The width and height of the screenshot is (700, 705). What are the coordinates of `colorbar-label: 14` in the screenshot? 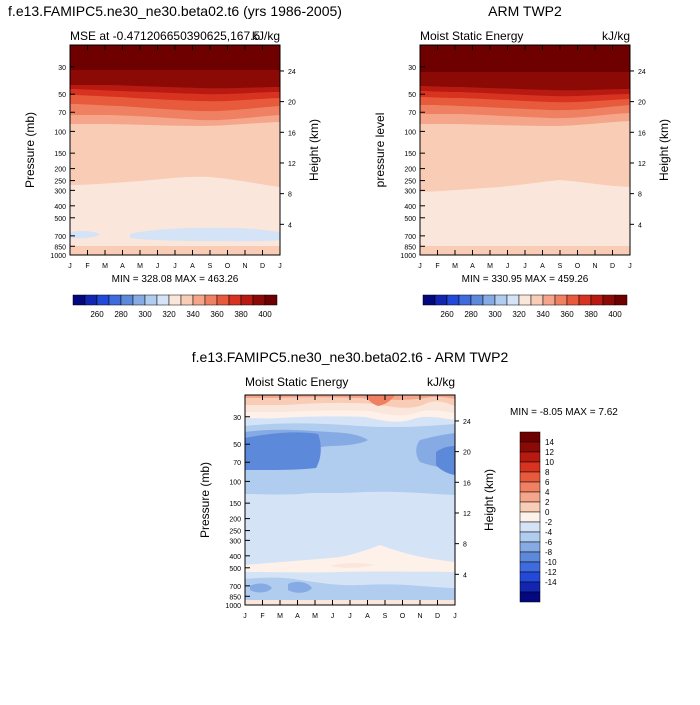 It's located at (549, 442).